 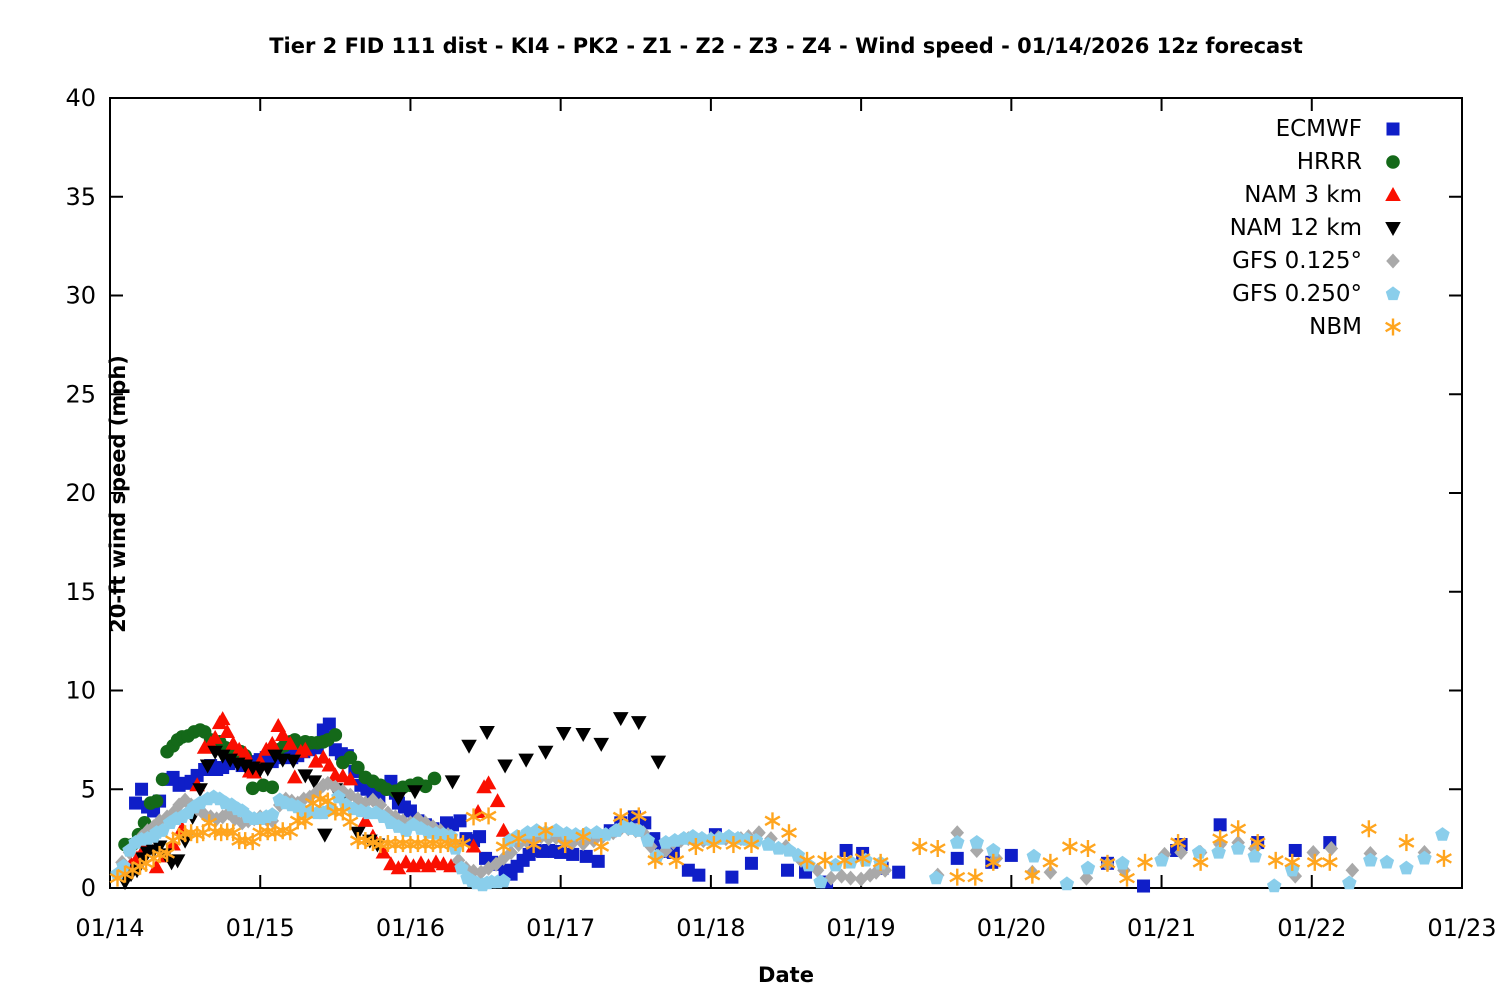 What do you see at coordinates (410, 928) in the screenshot?
I see `x-tick-label: 01/16` at bounding box center [410, 928].